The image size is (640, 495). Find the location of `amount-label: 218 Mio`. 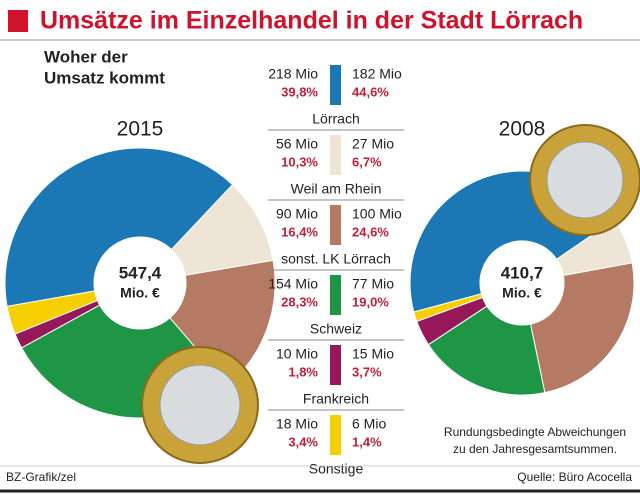

amount-label: 218 Mio is located at coordinates (293, 74).